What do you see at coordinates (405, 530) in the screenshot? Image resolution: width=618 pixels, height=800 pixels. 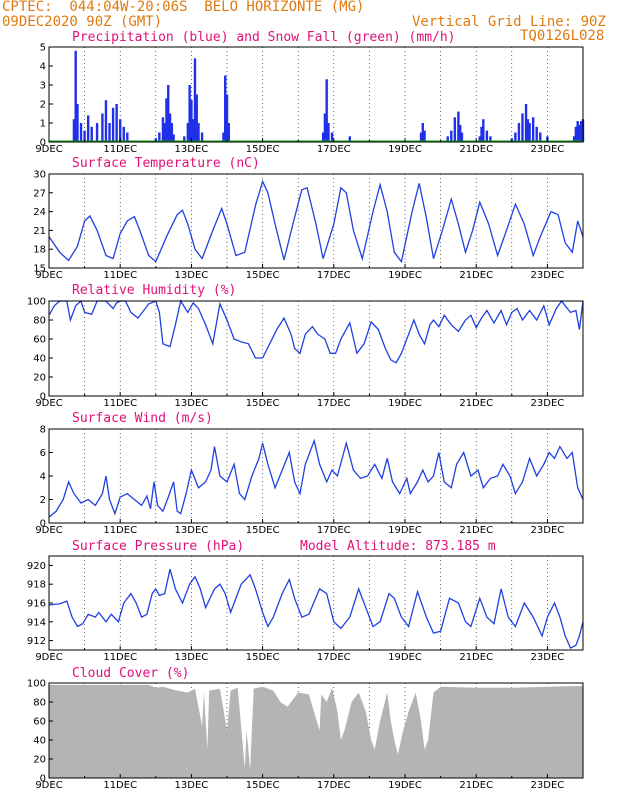 I see `wind-xtick-label: 19DEC` at bounding box center [405, 530].